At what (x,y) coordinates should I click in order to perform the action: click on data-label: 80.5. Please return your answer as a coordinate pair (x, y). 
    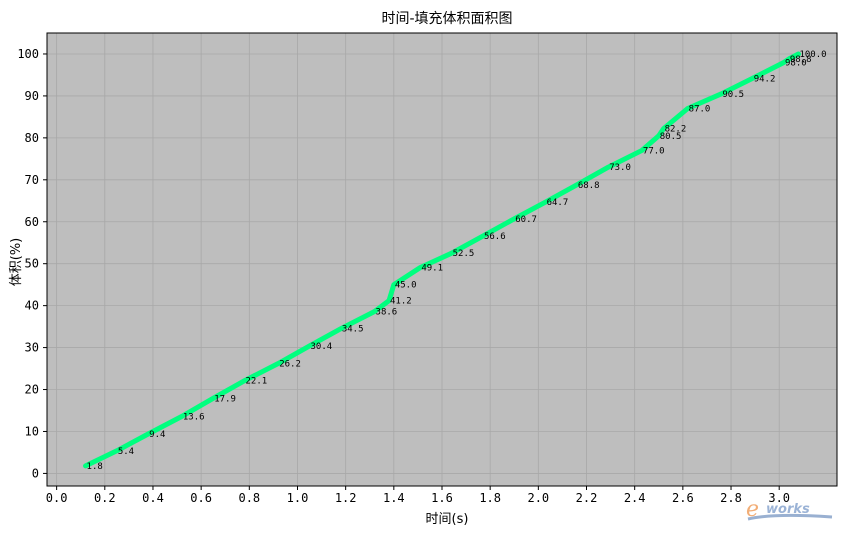
    Looking at the image, I should click on (671, 137).